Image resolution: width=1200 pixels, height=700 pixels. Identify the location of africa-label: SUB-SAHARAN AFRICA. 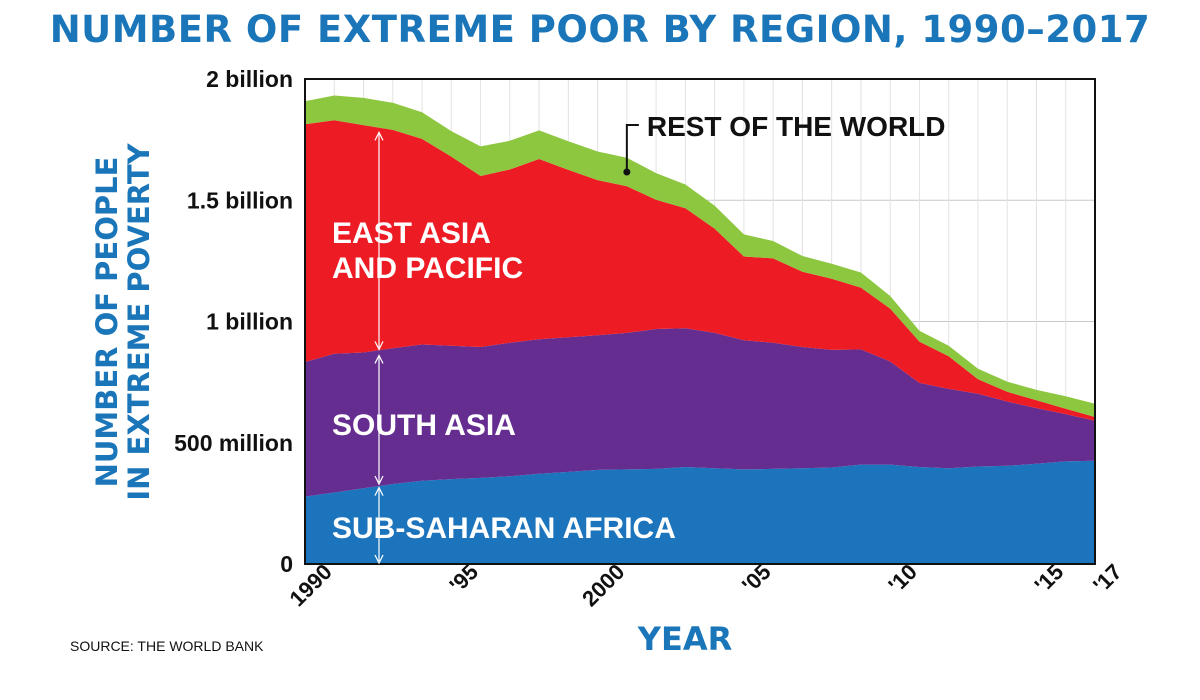
(504, 528).